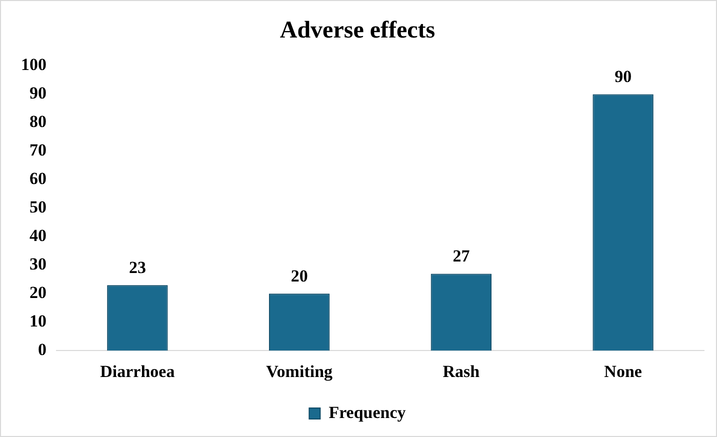 The height and width of the screenshot is (437, 717). I want to click on y-tick-label: 90, so click(38, 93).